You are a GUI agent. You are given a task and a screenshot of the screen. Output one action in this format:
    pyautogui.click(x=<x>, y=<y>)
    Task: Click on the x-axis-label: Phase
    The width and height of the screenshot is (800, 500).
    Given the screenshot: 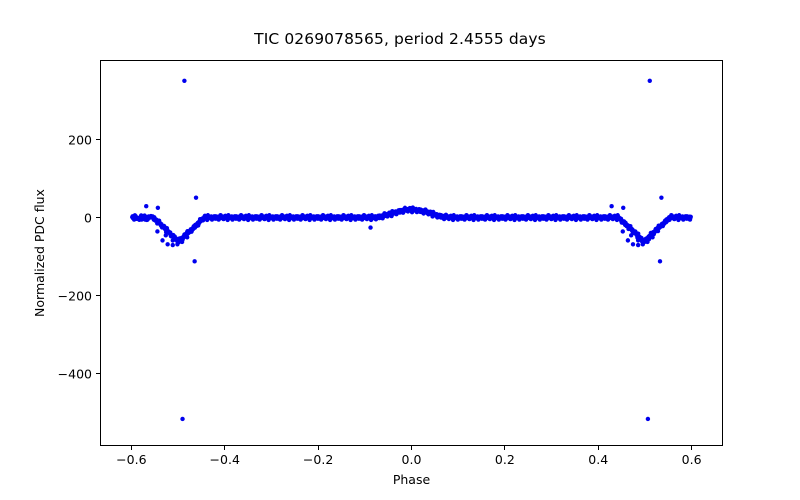 What is the action you would take?
    pyautogui.click(x=411, y=479)
    